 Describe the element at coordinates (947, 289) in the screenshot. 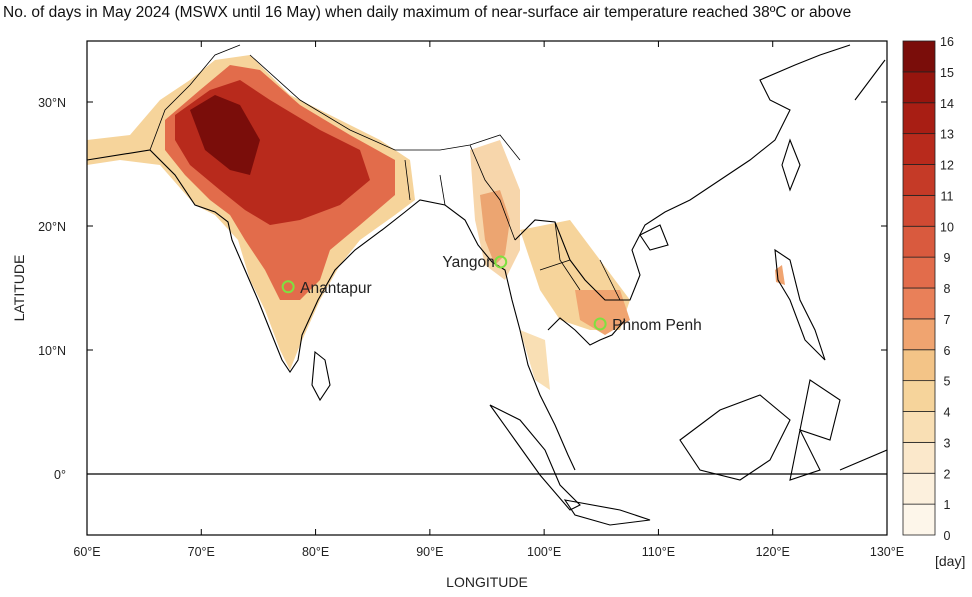

I see `colorbar-tick-label: 8` at that location.